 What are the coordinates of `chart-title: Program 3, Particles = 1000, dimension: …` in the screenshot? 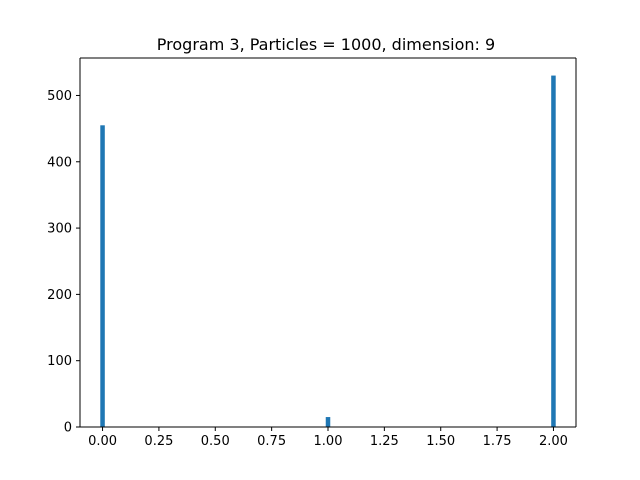 It's located at (326, 44).